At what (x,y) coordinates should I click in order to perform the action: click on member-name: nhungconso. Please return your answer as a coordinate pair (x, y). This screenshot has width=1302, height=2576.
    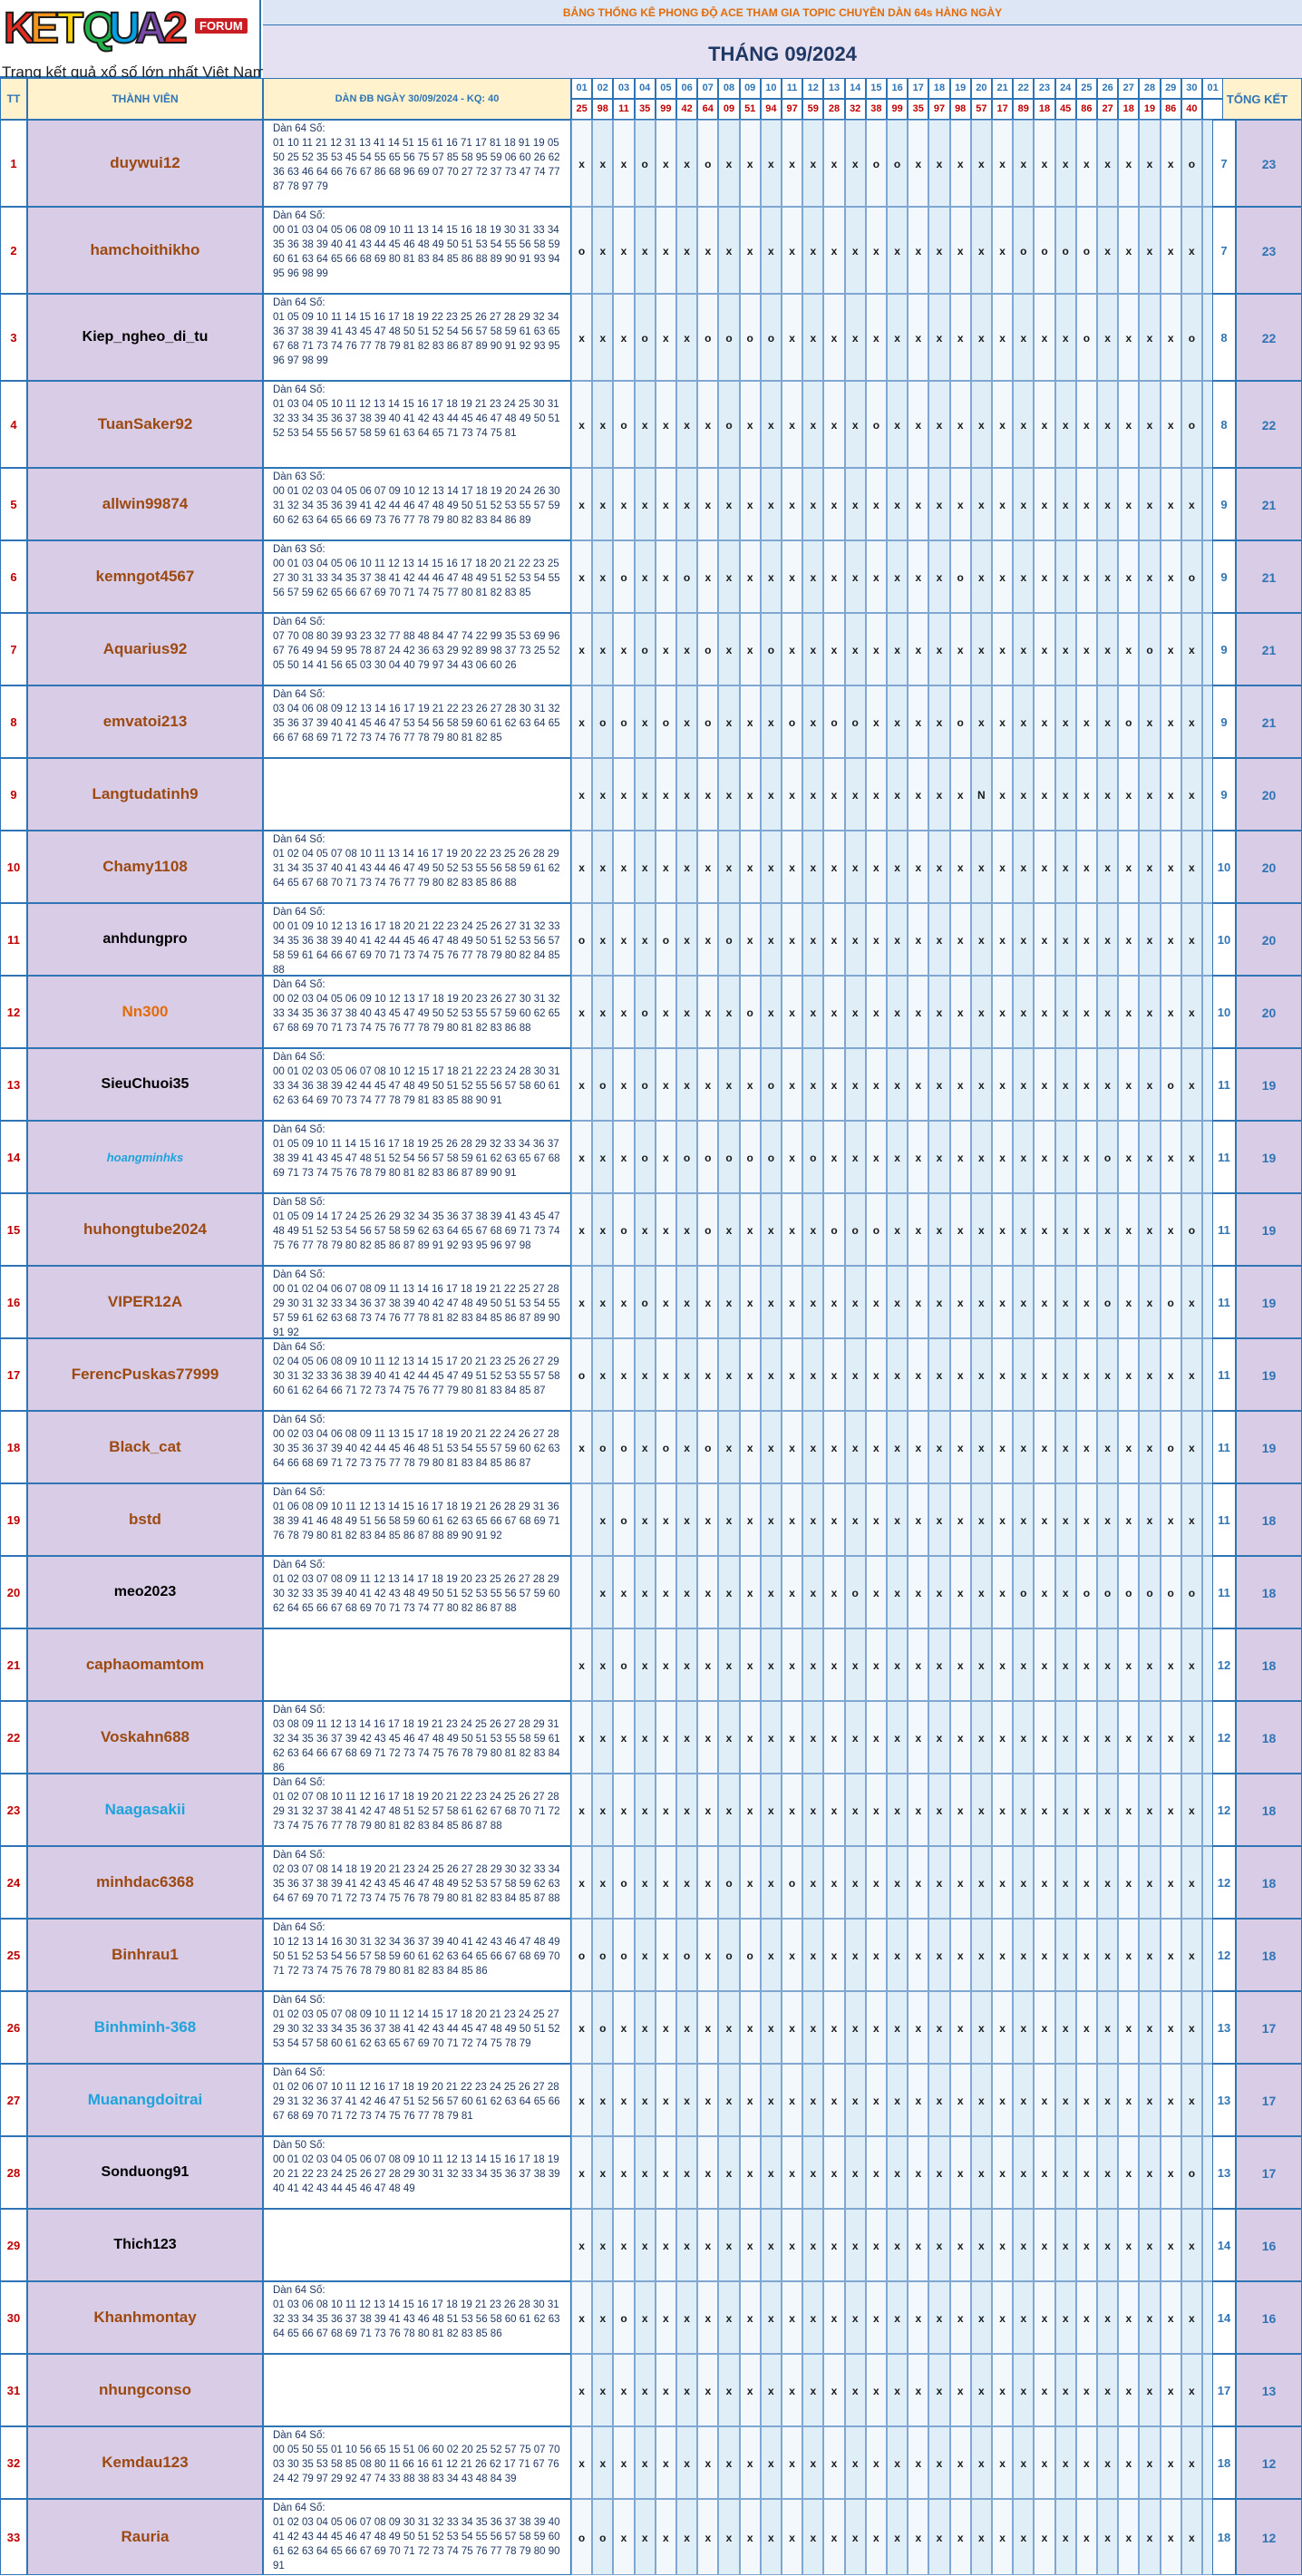
    Looking at the image, I should click on (145, 2390).